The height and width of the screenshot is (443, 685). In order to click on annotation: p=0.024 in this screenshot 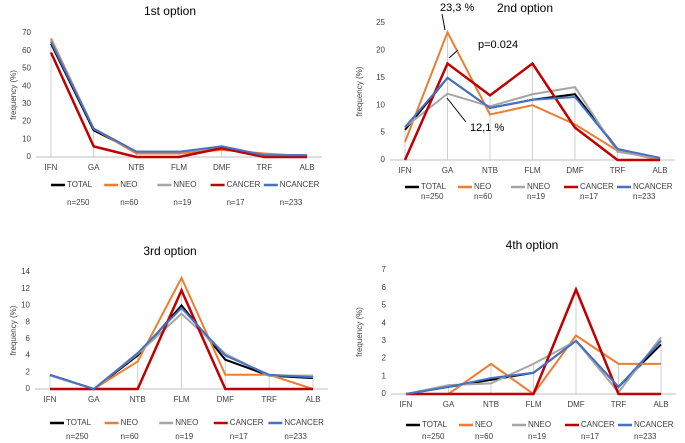, I will do `click(498, 45)`.